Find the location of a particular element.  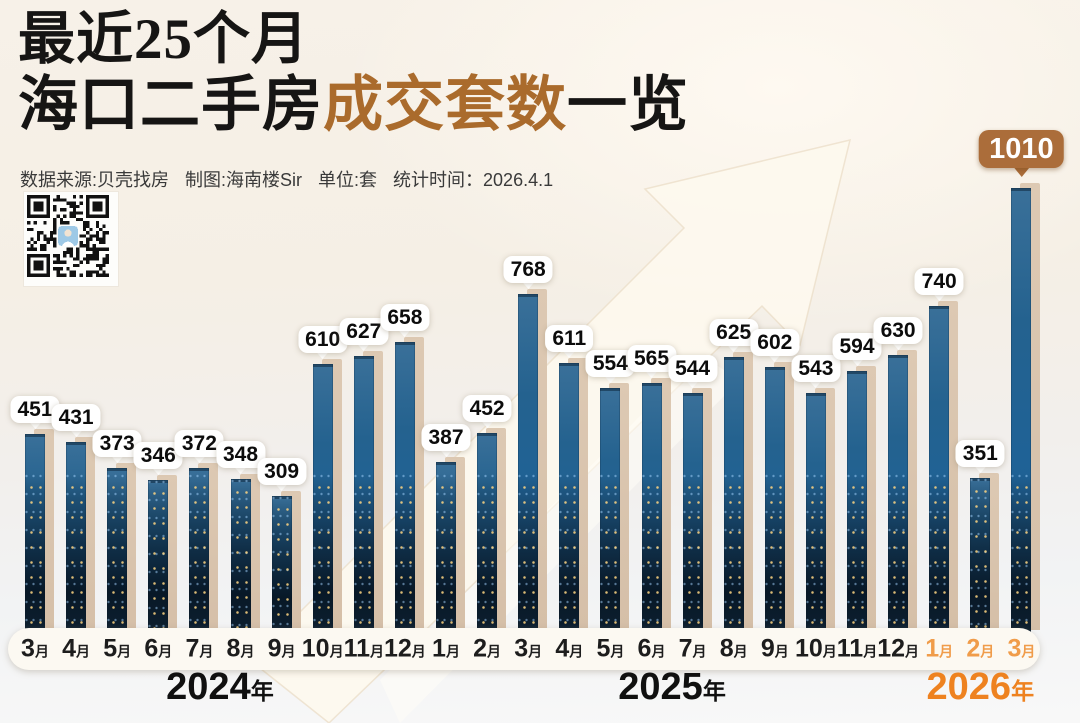

value-text: 372 is located at coordinates (199, 443).